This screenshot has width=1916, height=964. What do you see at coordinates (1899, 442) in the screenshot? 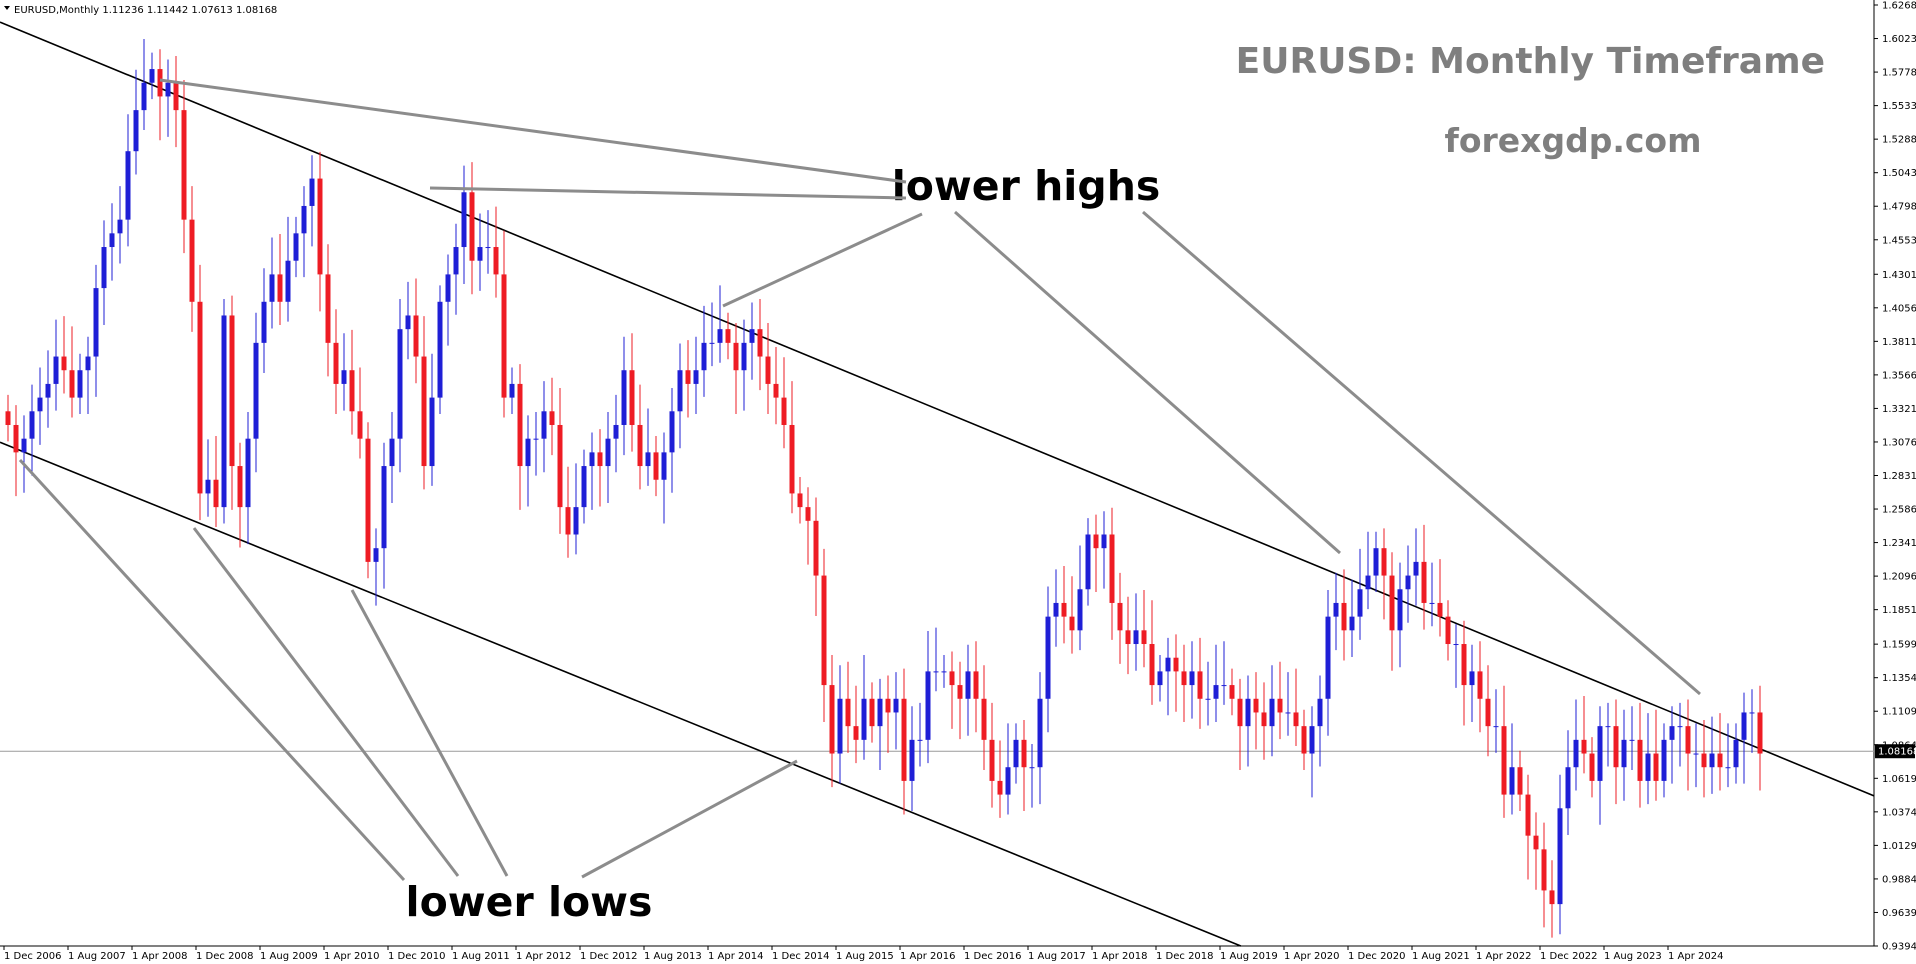
I see `y-tick-label: 1.30760` at bounding box center [1899, 442].